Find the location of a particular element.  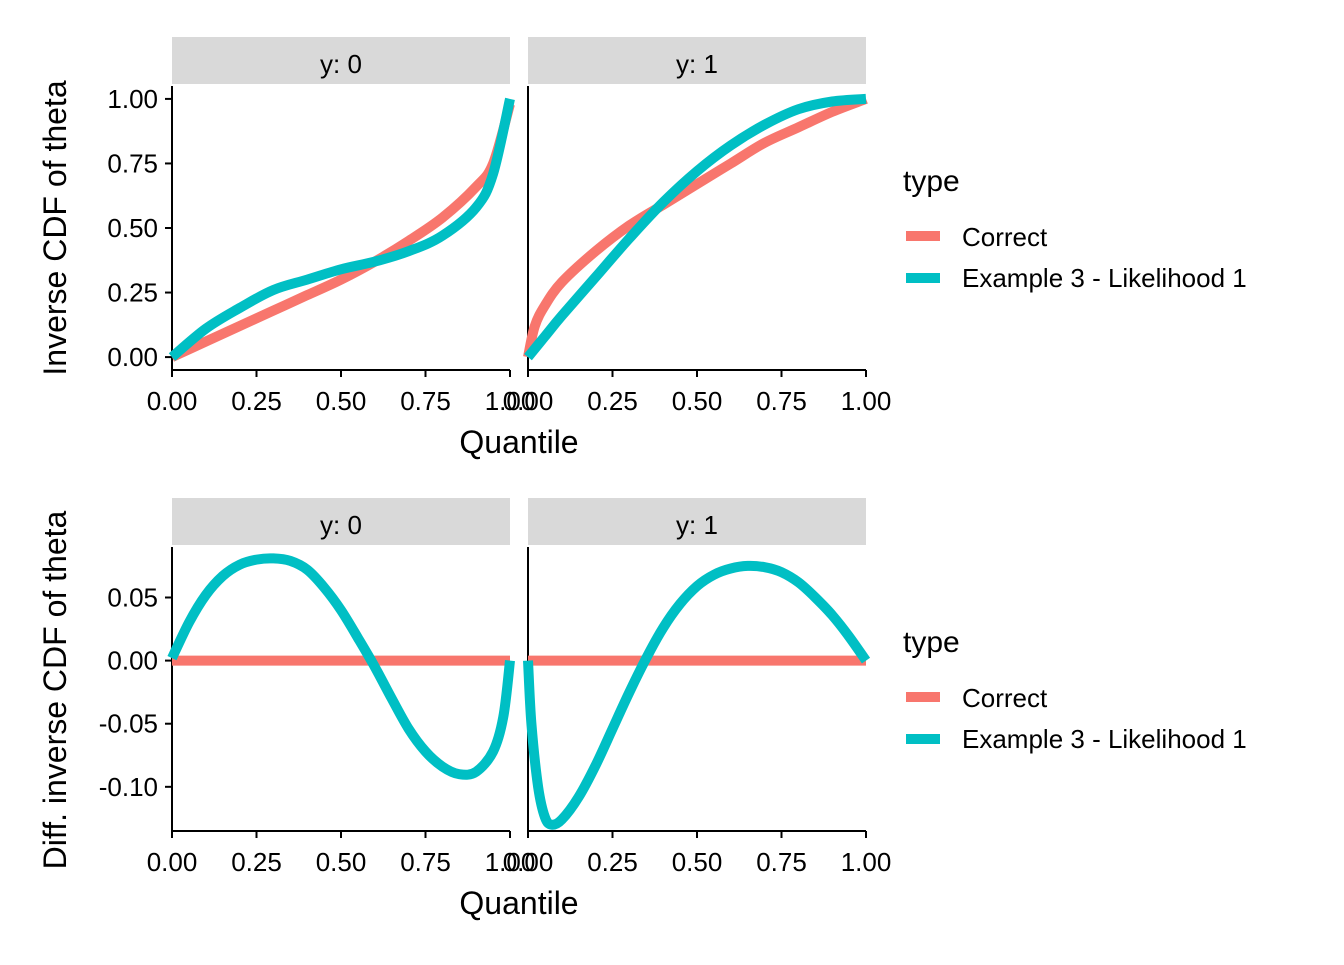

y-tick-label: -0.05 is located at coordinates (128, 724).